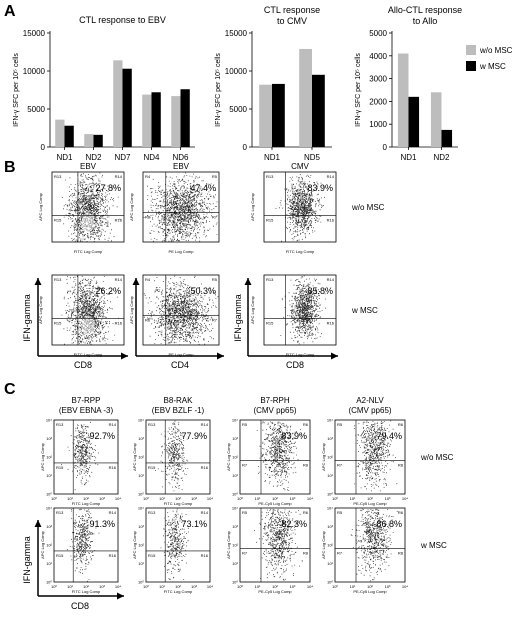  Describe the element at coordinates (248, 281) in the screenshot. I see `y-arrow-head` at that location.